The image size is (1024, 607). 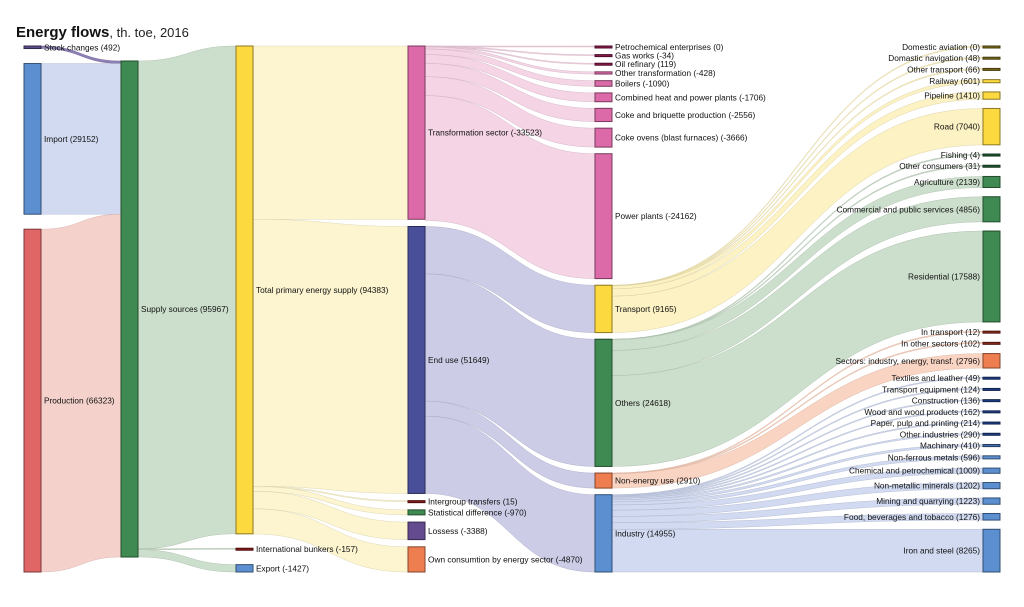 I want to click on node-cokeovens, so click(x=603, y=137).